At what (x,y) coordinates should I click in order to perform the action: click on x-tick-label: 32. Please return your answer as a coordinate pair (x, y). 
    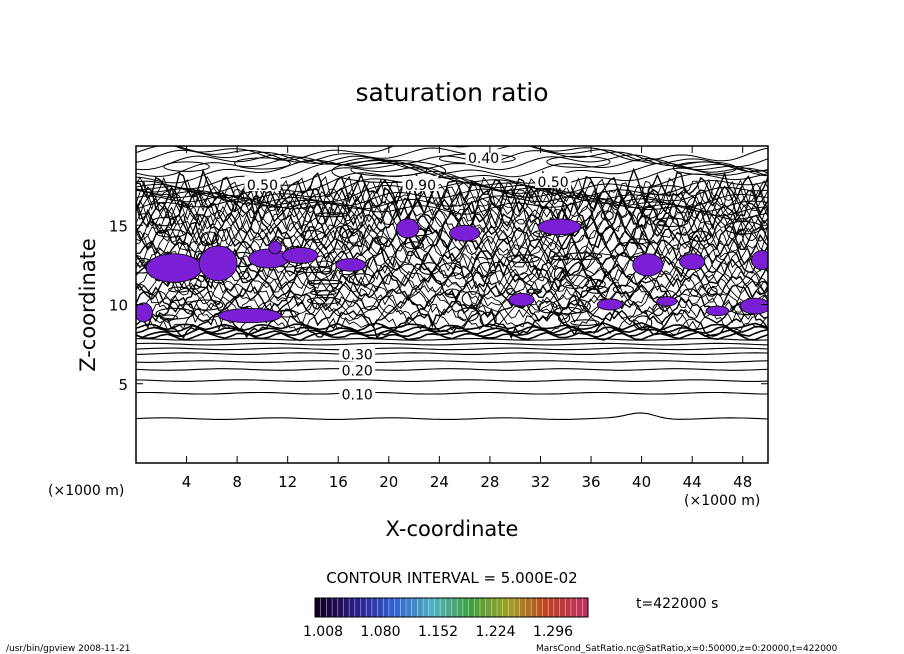
    Looking at the image, I should click on (540, 482).